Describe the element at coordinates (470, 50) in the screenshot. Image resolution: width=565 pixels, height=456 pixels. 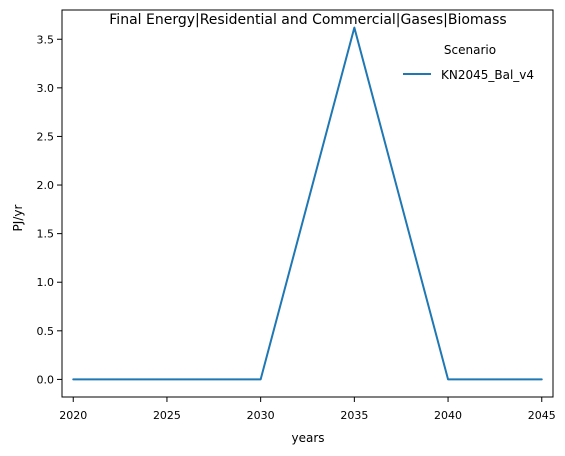
I see `legend-title: Scenario` at that location.